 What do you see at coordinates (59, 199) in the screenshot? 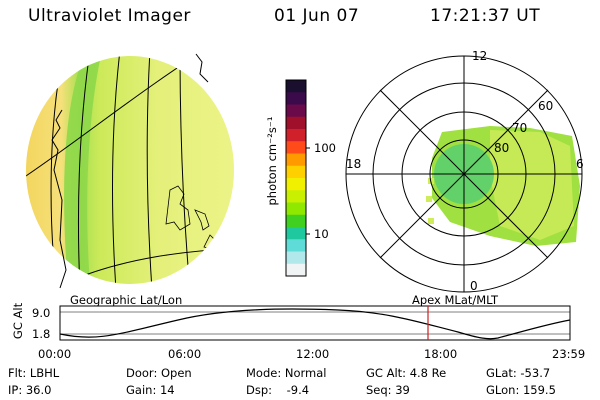
I see `coastline` at bounding box center [59, 199].